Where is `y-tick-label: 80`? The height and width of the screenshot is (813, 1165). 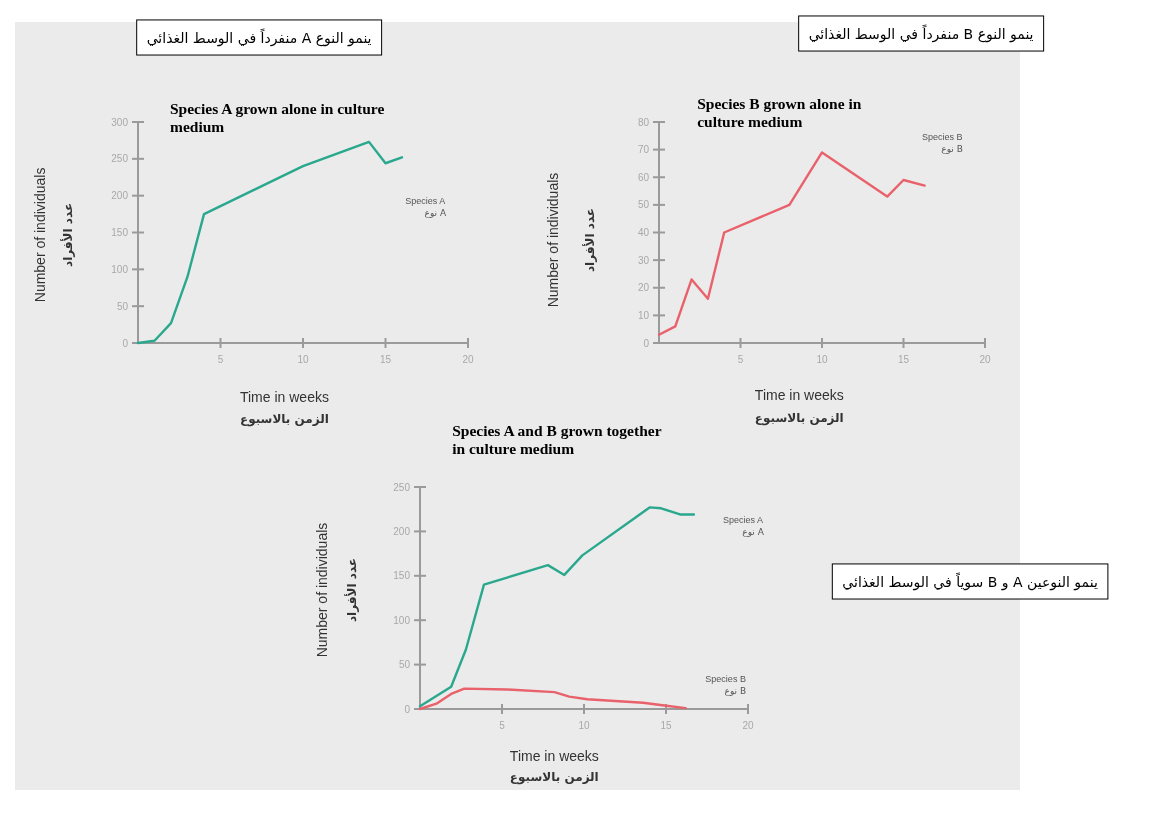 y-tick-label: 80 is located at coordinates (643, 122).